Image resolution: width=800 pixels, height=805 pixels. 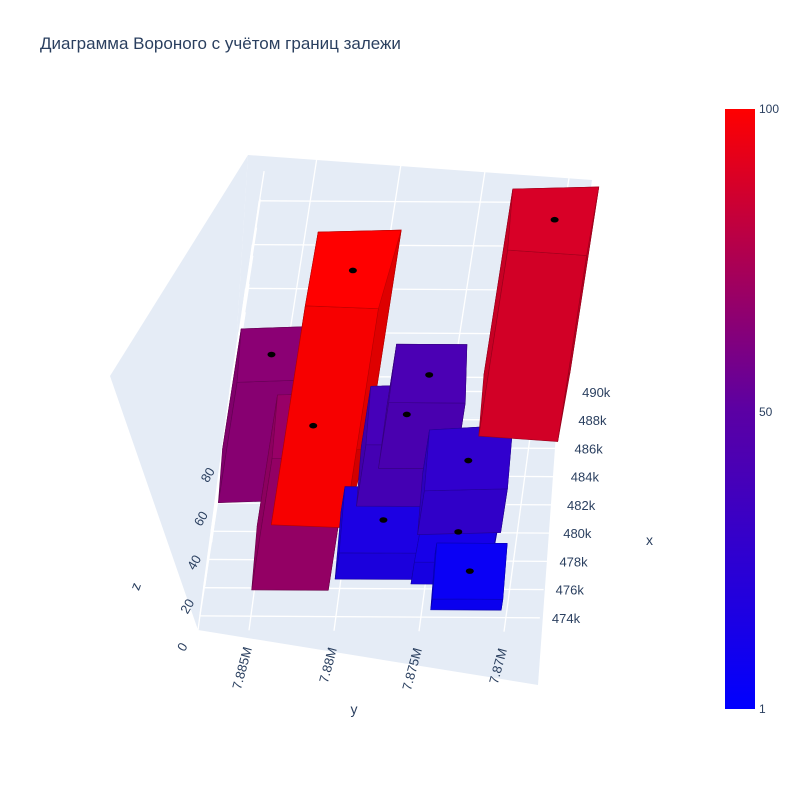 What do you see at coordinates (649, 540) in the screenshot?
I see `x-axis-title: x` at bounding box center [649, 540].